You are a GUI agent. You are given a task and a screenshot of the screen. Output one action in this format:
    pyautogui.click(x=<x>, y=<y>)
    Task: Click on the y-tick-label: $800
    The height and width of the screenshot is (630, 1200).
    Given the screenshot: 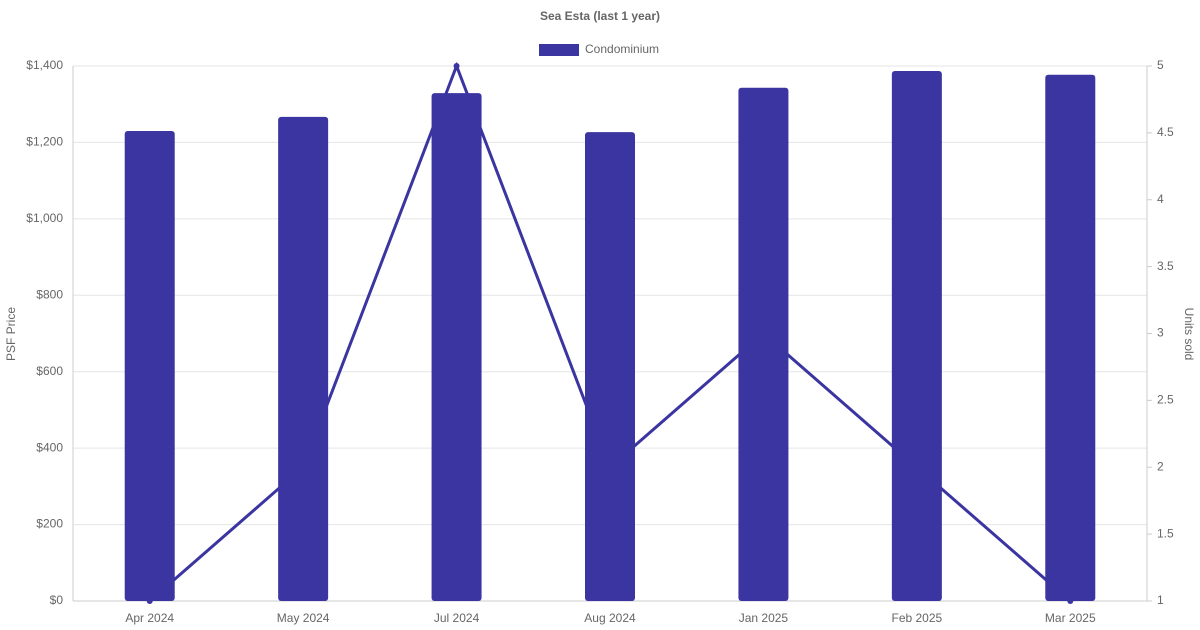 What is the action you would take?
    pyautogui.click(x=49, y=294)
    